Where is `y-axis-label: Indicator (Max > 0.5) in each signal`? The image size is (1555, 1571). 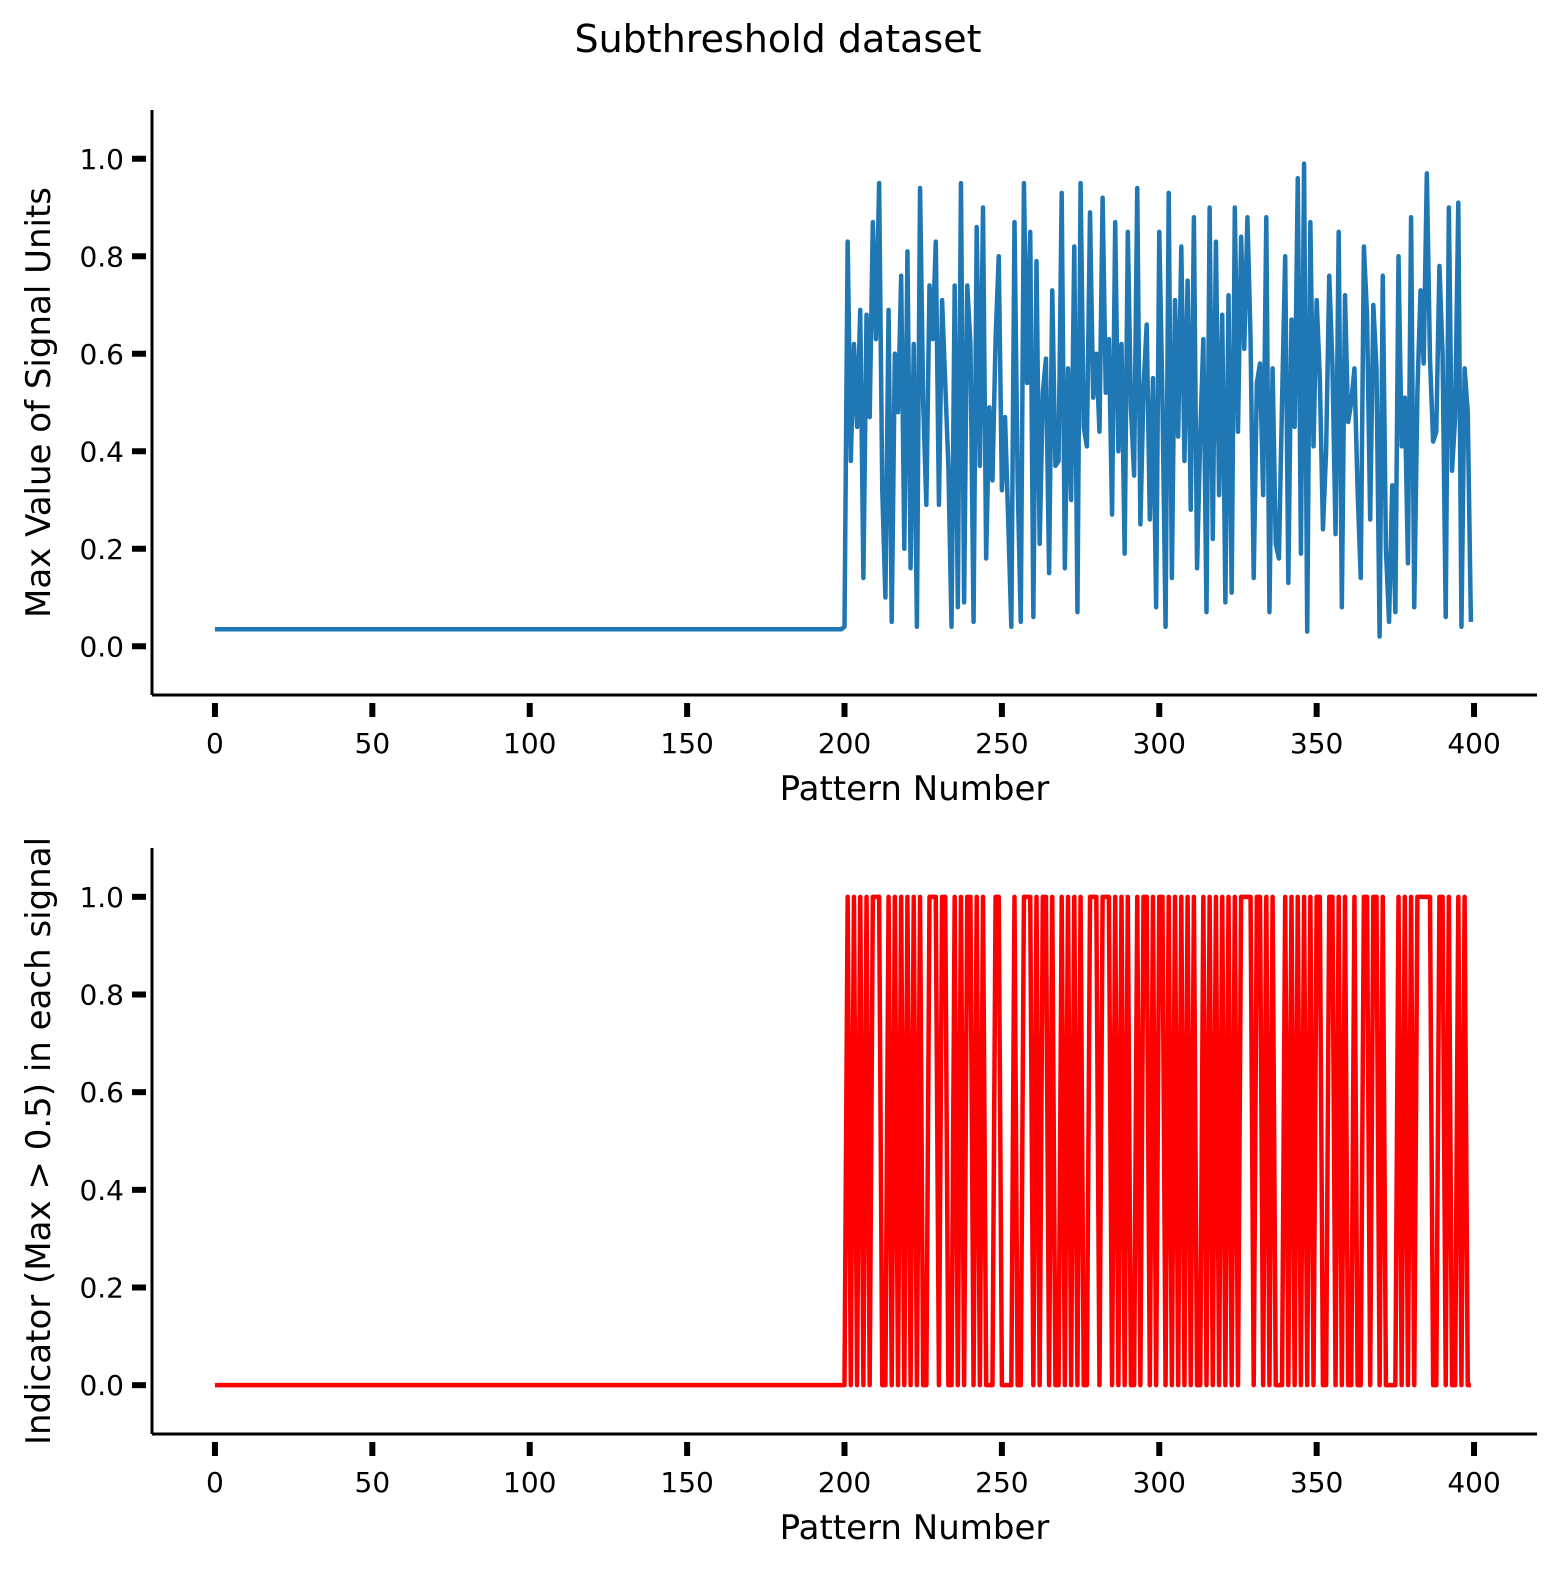 y-axis-label: Indicator (Max > 0.5) in each signal is located at coordinates (39, 1141).